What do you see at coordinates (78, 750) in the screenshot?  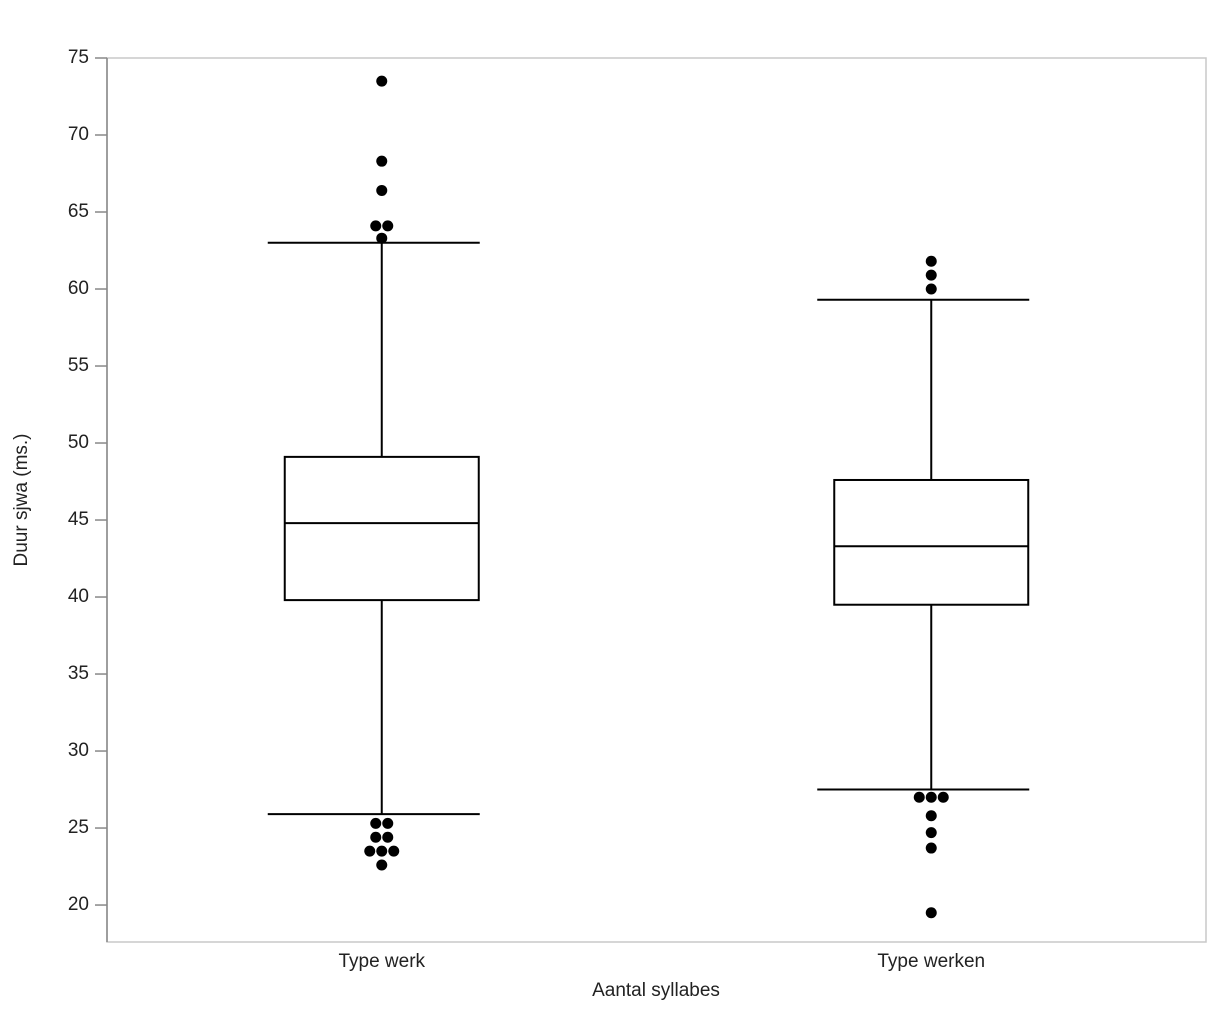 I see `y-tick-label: 30` at bounding box center [78, 750].